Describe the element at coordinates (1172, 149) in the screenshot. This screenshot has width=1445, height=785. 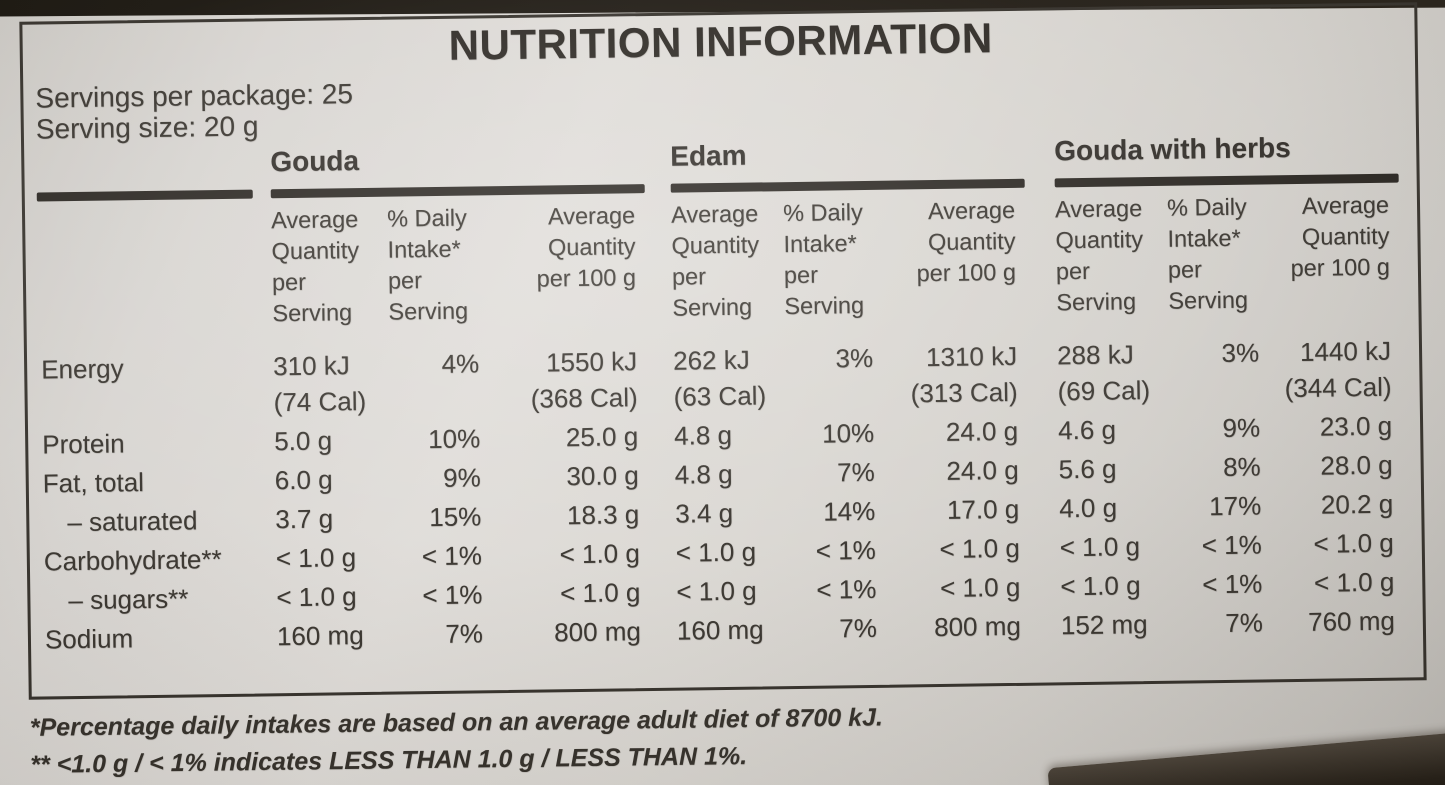
I see `variety-name-gouda-with-herbs: Gouda with herbs` at that location.